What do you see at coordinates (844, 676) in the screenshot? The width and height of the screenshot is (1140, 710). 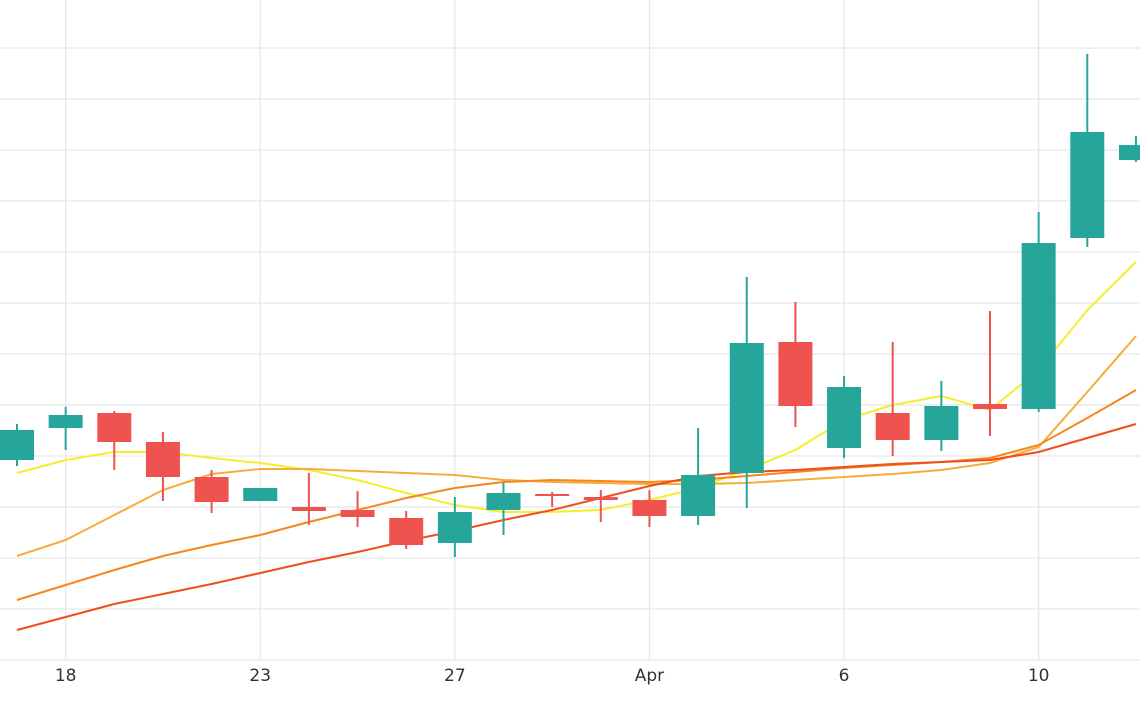 I see `x-tick-label: 6` at bounding box center [844, 676].